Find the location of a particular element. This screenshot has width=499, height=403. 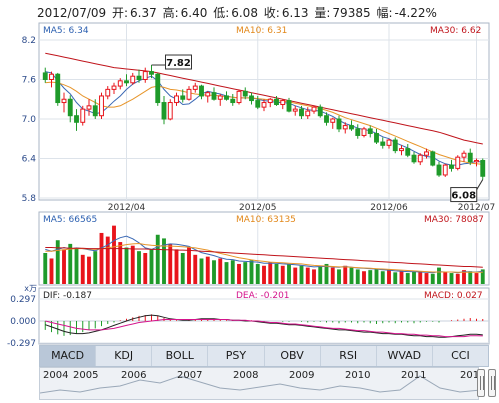

macd-dif-label: DIF: -0.187 is located at coordinates (67, 296).